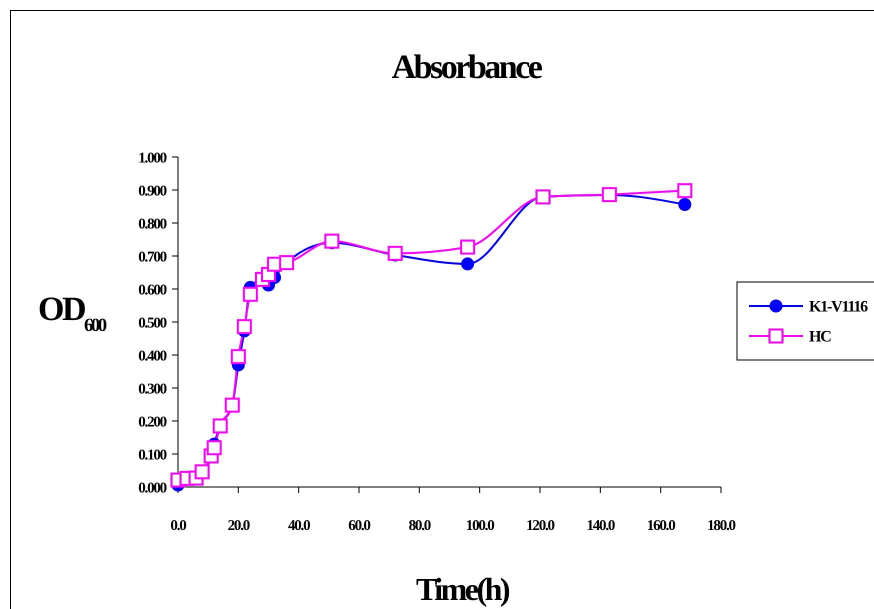 The image size is (874, 609). Describe the element at coordinates (467, 67) in the screenshot. I see `chart-title: Absorbance` at that location.